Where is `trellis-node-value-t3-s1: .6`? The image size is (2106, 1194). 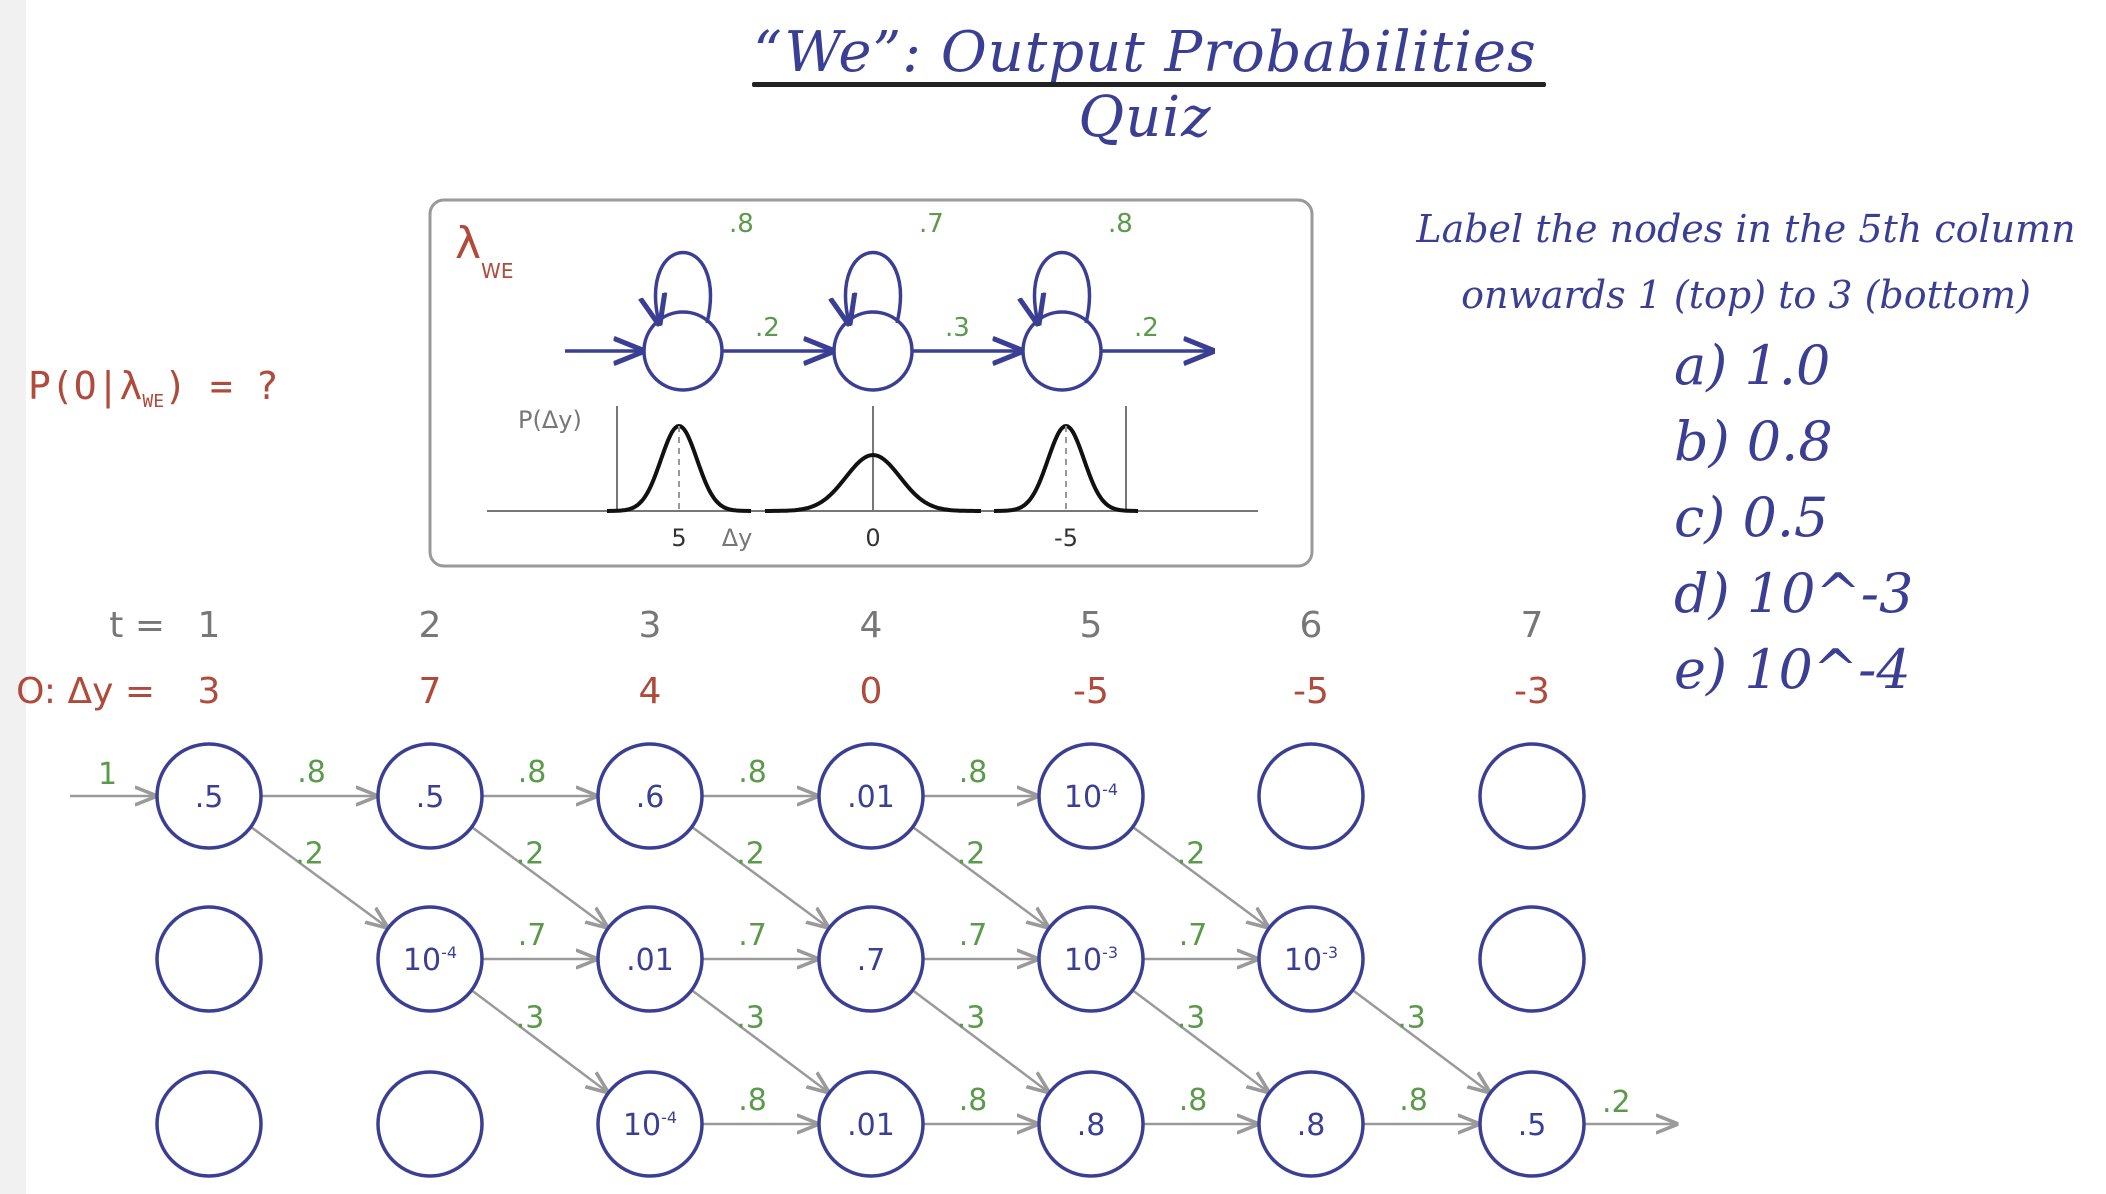
trellis-node-value-t3-s1: .6 is located at coordinates (650, 797).